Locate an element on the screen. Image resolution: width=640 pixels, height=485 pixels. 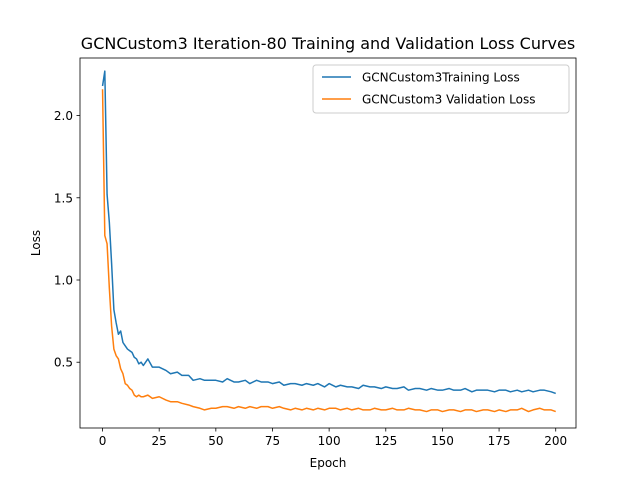
legend-box is located at coordinates (441, 89).